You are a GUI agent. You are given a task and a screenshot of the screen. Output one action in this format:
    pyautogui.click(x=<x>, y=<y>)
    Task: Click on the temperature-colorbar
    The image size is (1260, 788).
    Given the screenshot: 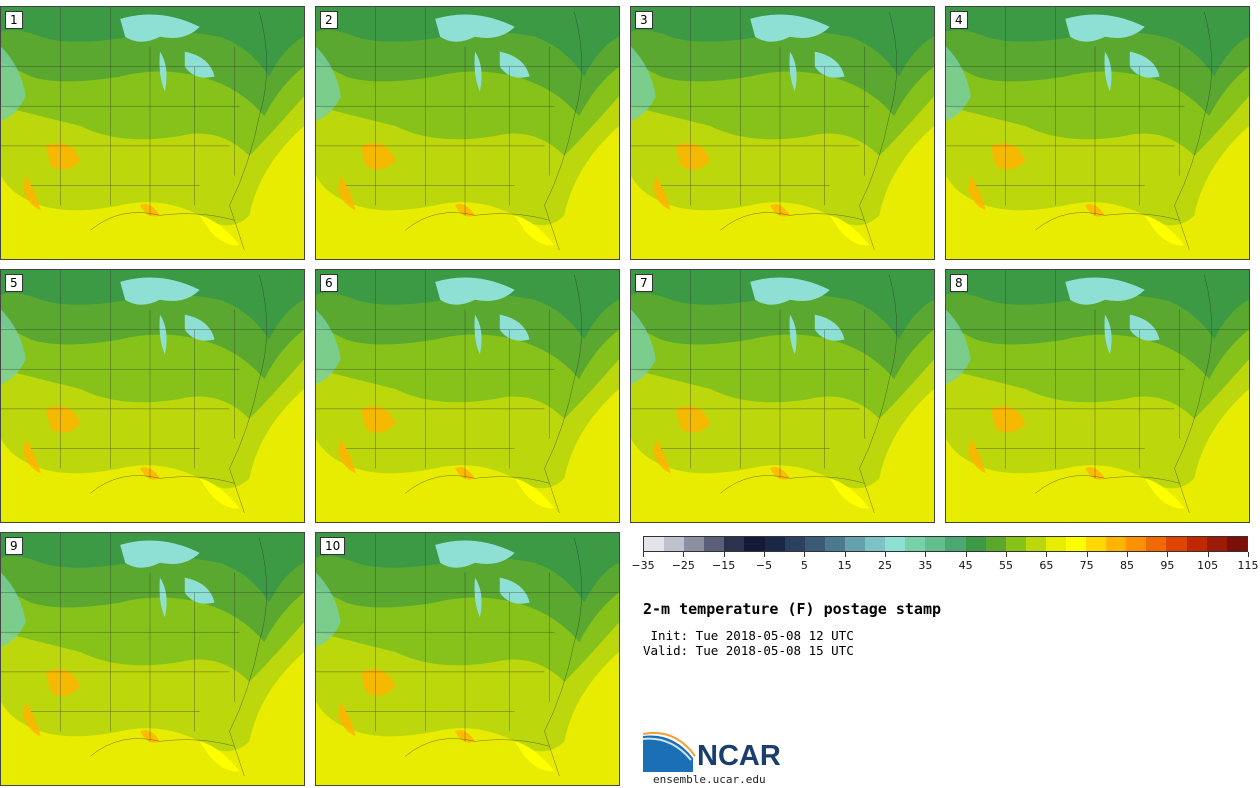 What is the action you would take?
    pyautogui.click(x=945, y=544)
    